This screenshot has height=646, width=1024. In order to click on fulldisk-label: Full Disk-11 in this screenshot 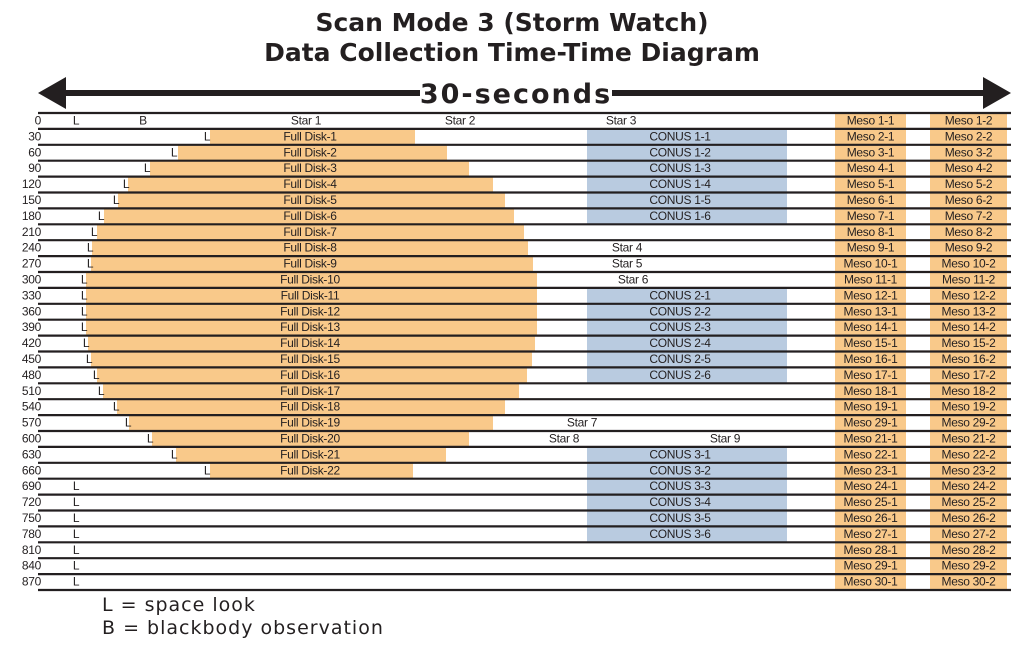, I will do `click(310, 295)`.